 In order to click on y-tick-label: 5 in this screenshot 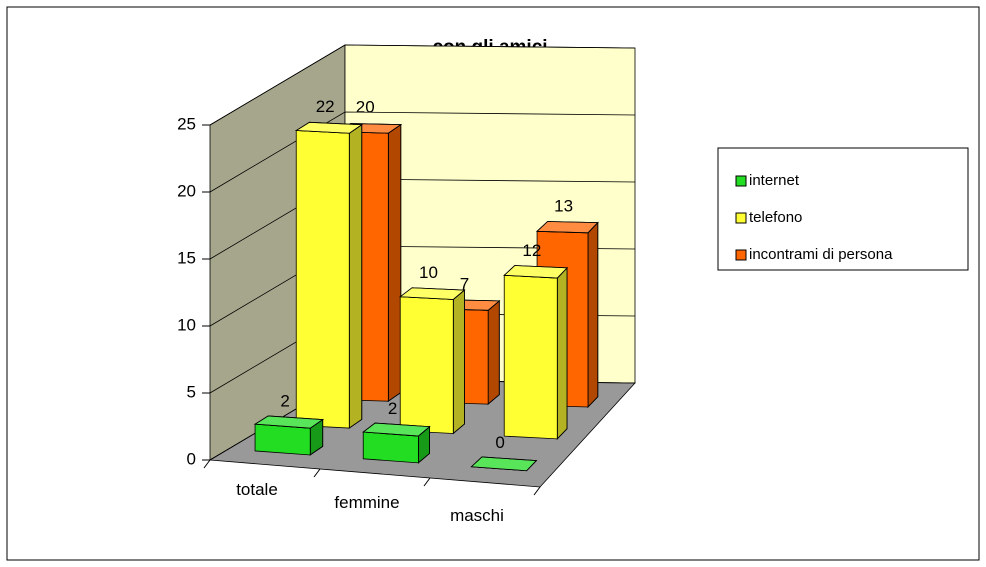, I will do `click(191, 391)`.